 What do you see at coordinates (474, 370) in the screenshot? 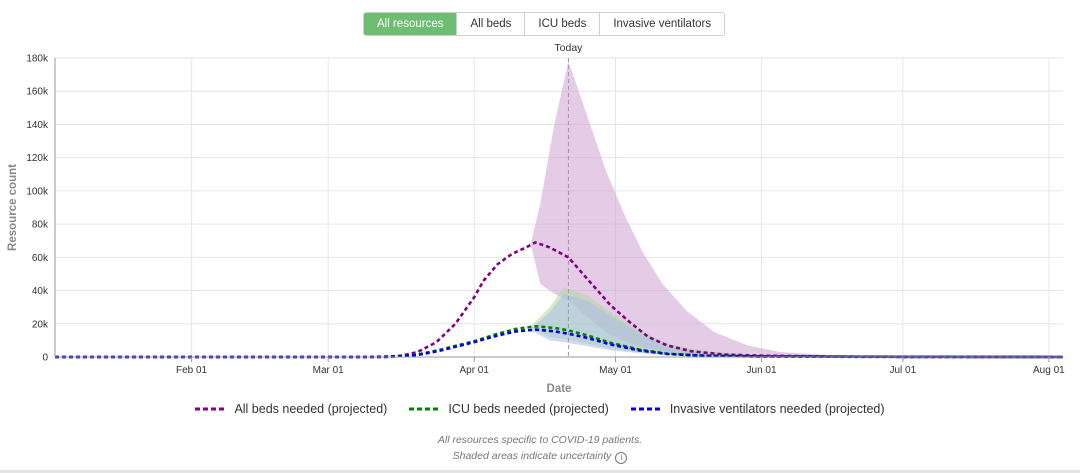
I see `x-tick-label: Apr 01` at bounding box center [474, 370].